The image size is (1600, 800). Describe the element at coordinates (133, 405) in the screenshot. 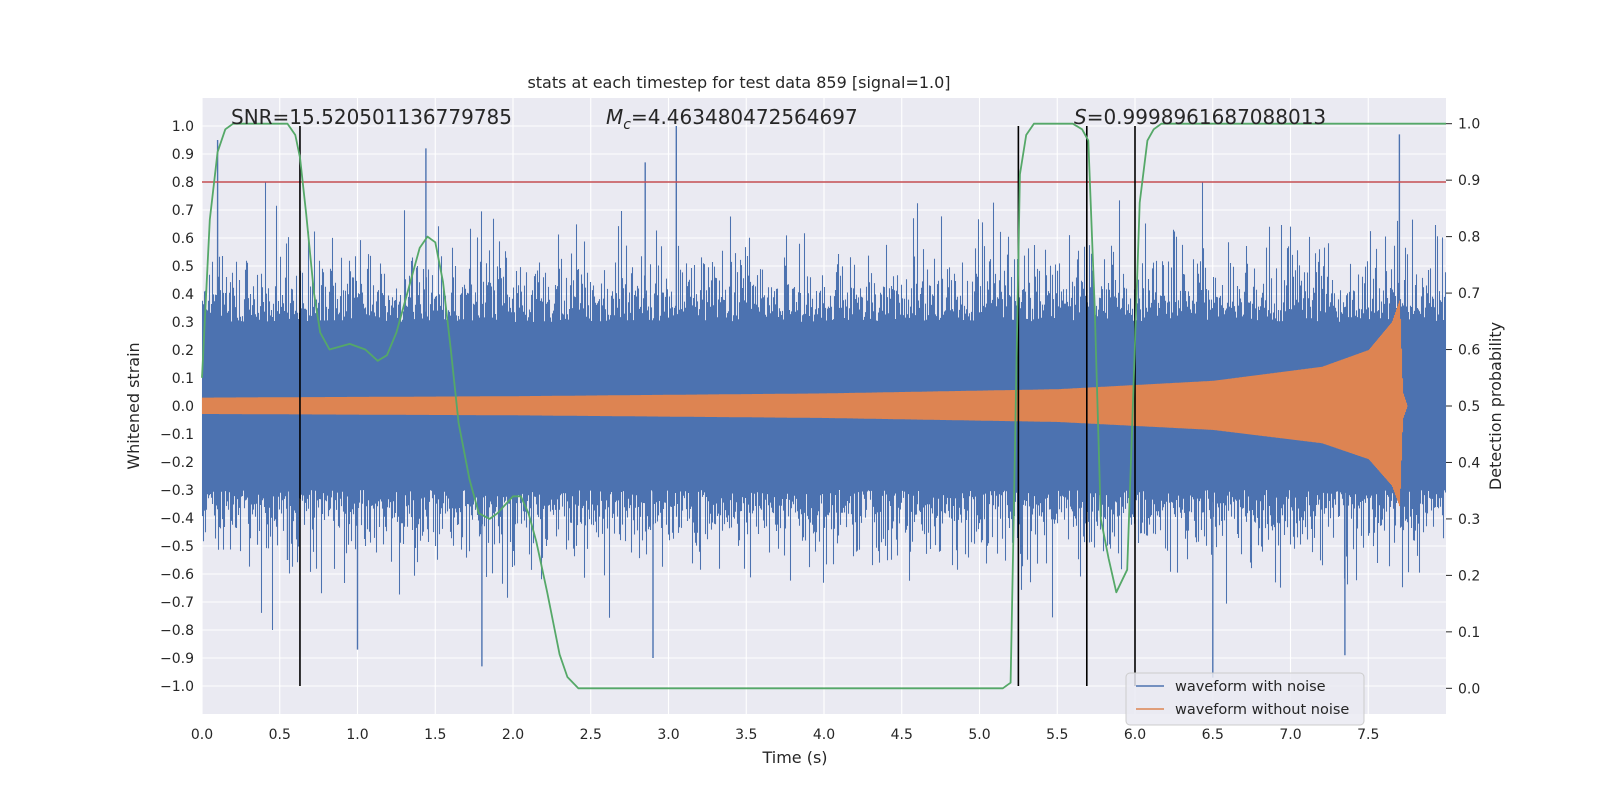

I see `y-axis-label: Whitened strain` at that location.